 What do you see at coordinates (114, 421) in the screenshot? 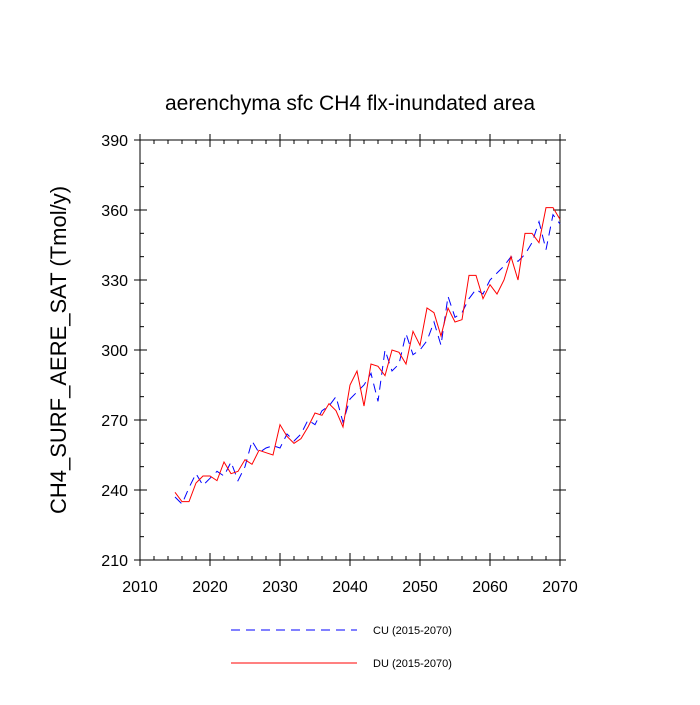
I see `y-tick-label: 270` at bounding box center [114, 421].